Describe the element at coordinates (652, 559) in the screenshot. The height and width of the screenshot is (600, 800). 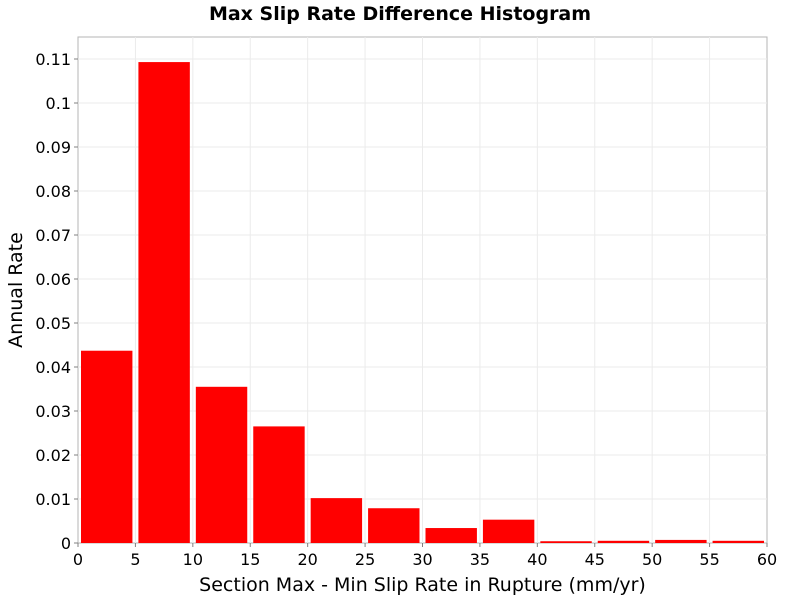
I see `x-tick-label: 50` at that location.